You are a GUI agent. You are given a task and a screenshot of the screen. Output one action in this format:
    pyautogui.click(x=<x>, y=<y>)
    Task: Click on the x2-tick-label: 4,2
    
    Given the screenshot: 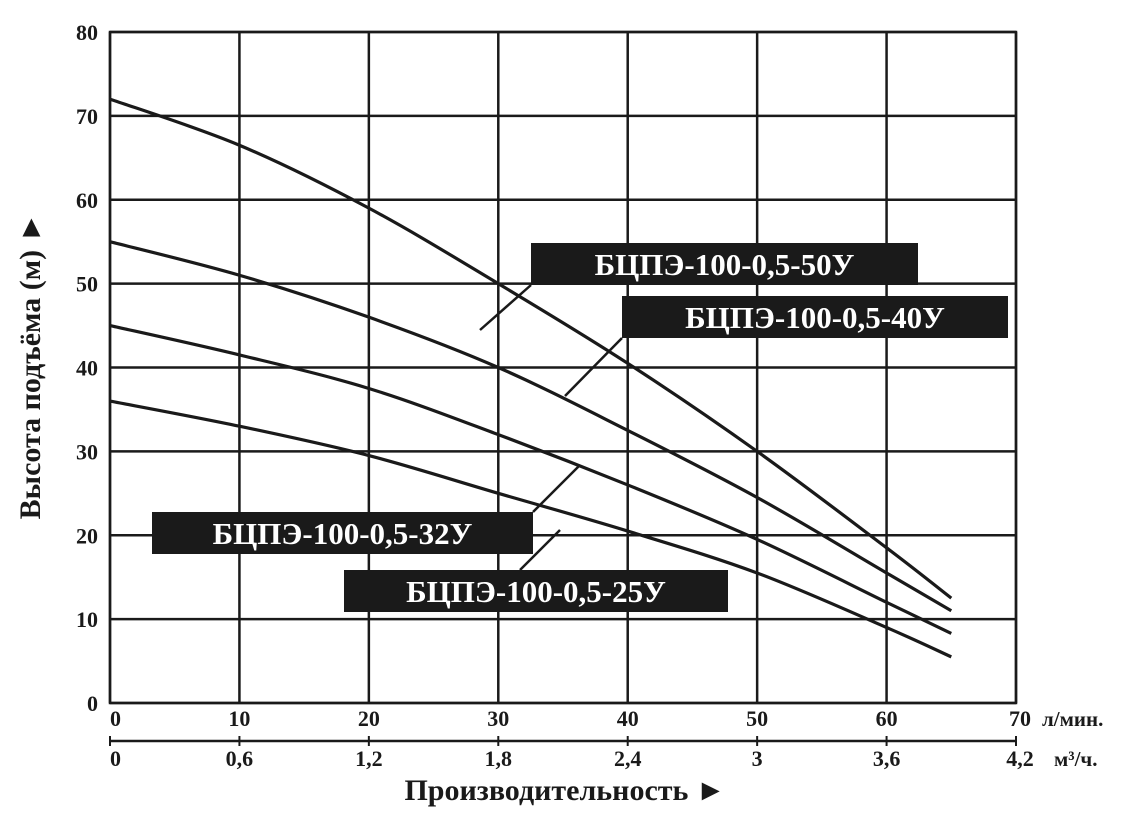 What is the action you would take?
    pyautogui.click(x=1020, y=758)
    